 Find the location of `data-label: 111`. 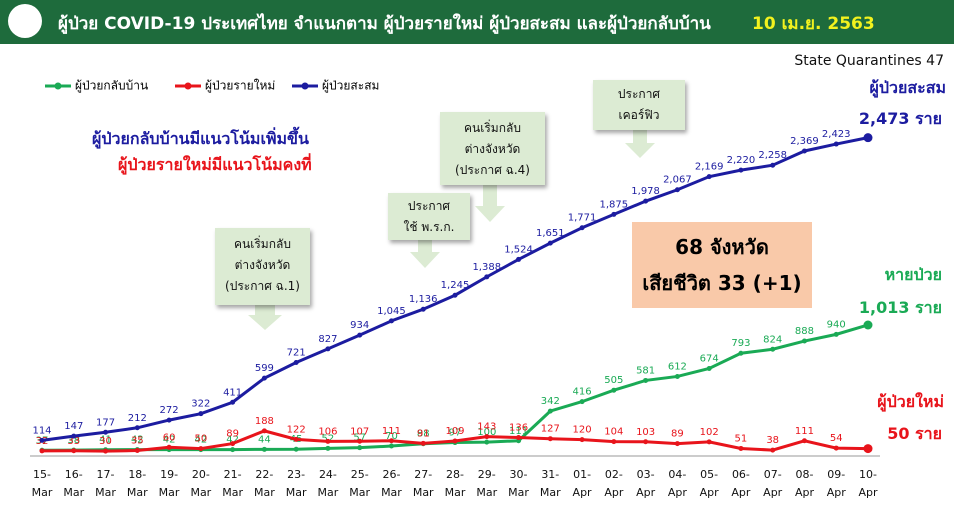

data-label: 111 is located at coordinates (804, 431).